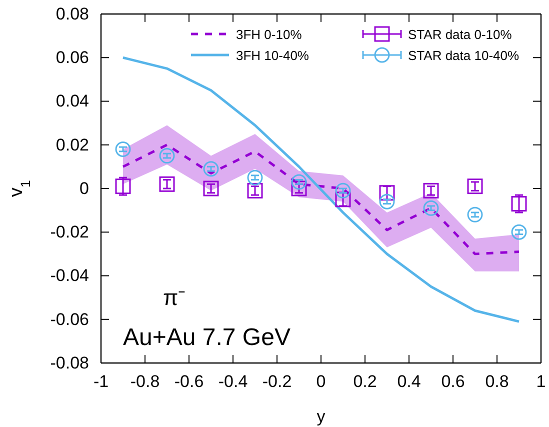  What do you see at coordinates (233, 382) in the screenshot?
I see `x-tick-label: -0.4` at bounding box center [233, 382].